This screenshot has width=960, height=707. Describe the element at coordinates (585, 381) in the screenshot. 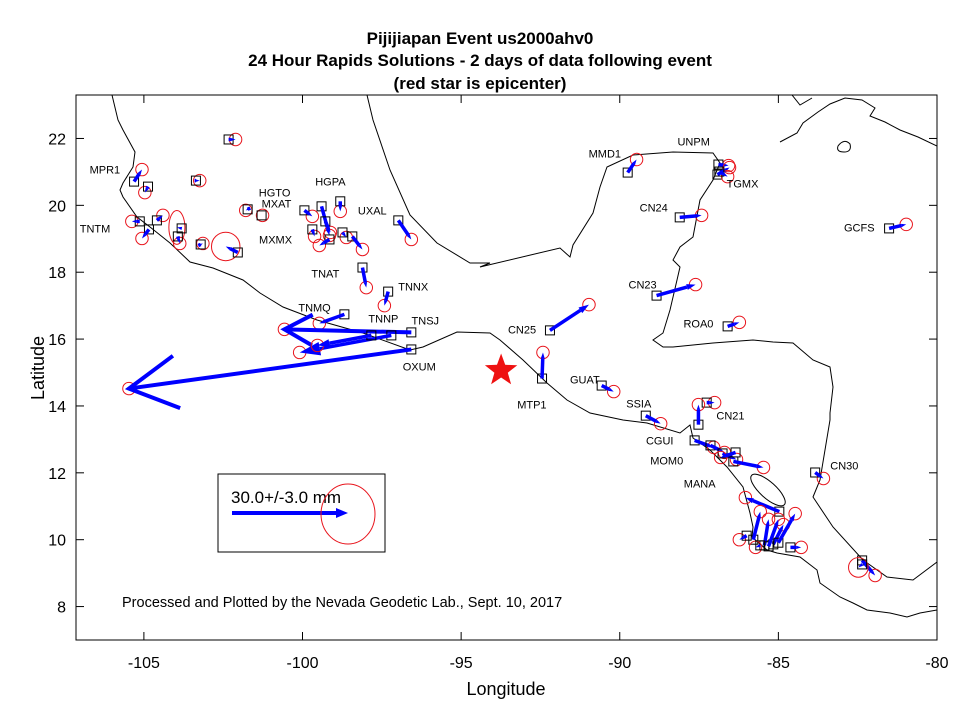

I see `station-label: GUAT` at that location.